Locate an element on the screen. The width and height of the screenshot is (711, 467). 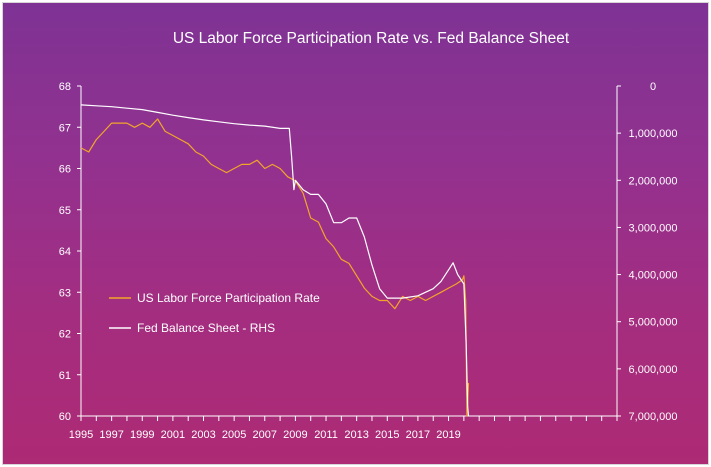
x-tick-label: 2019 is located at coordinates (448, 435).